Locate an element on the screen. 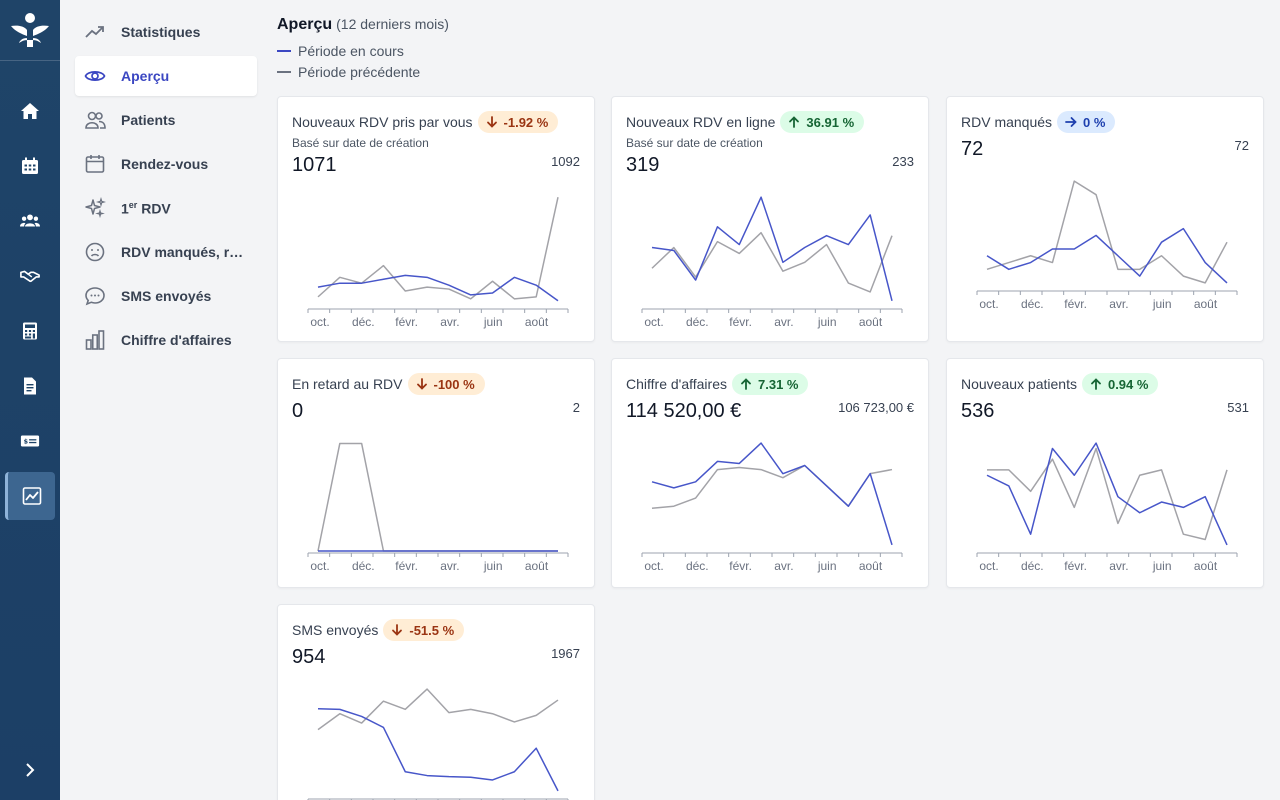  subnav-label: Rendez-vous is located at coordinates (165, 164).